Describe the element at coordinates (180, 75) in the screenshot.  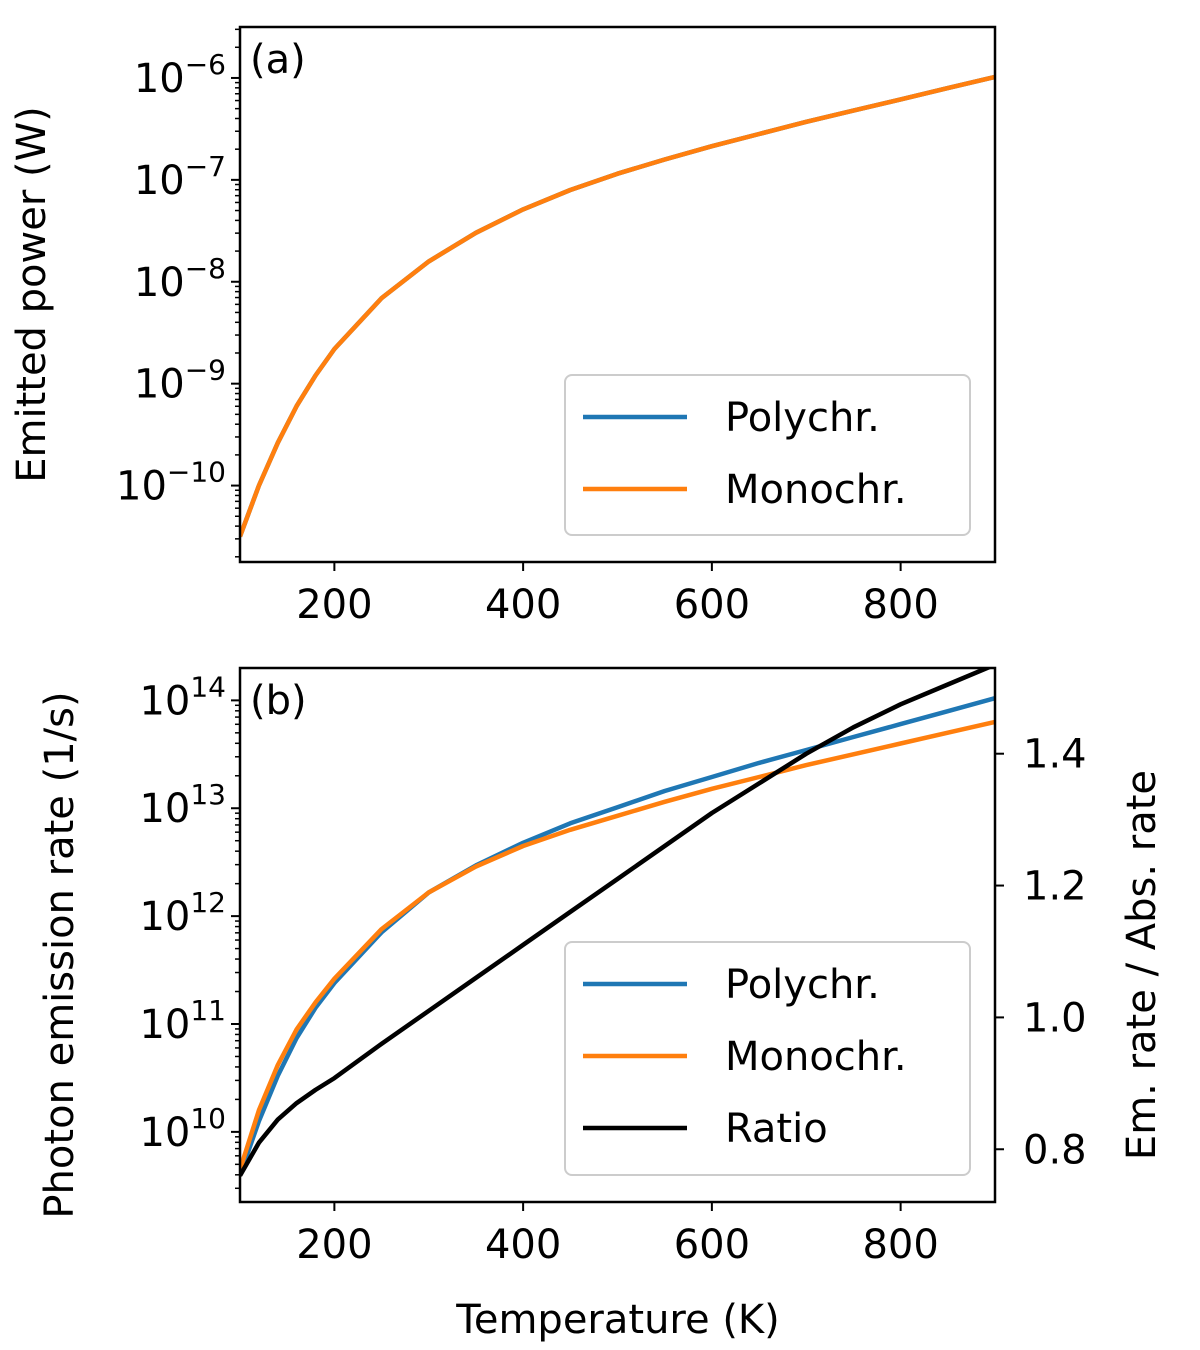
I see `y-tick-label: 10⁻⁶` at that location.